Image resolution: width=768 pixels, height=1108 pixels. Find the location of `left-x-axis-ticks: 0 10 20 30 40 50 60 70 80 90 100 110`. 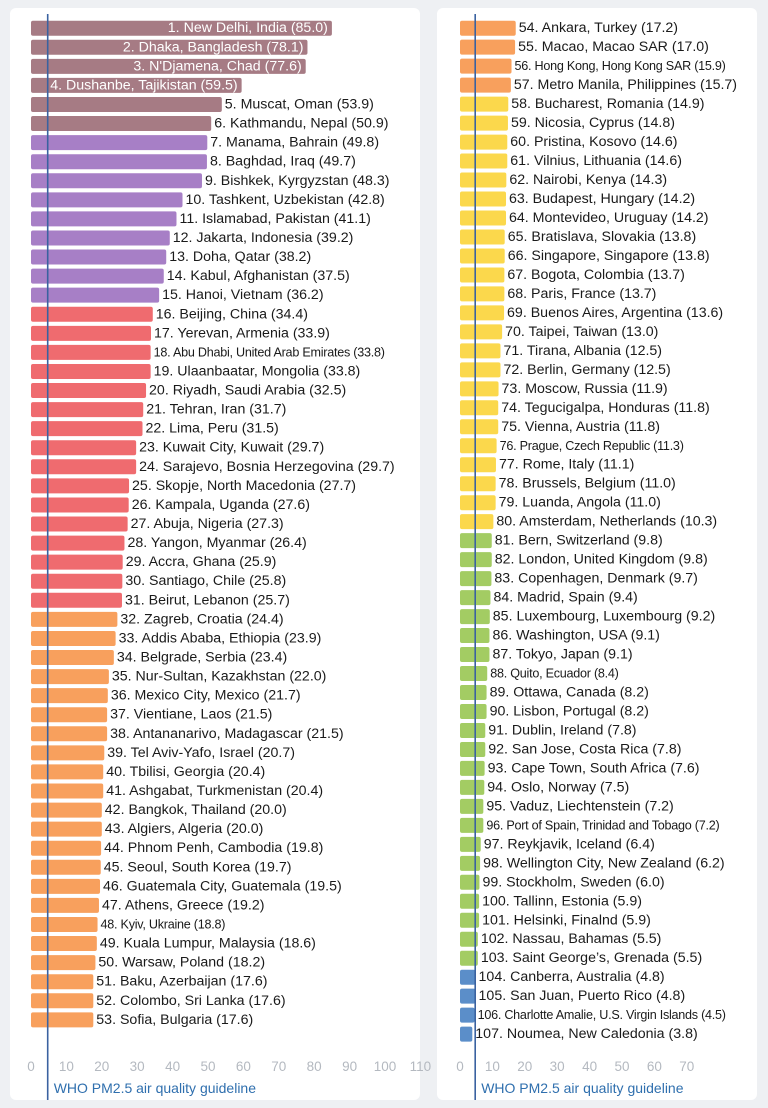

left-x-axis-ticks: 0 10 20 30 40 50 60 70 80 90 100 110 is located at coordinates (229, 1066).